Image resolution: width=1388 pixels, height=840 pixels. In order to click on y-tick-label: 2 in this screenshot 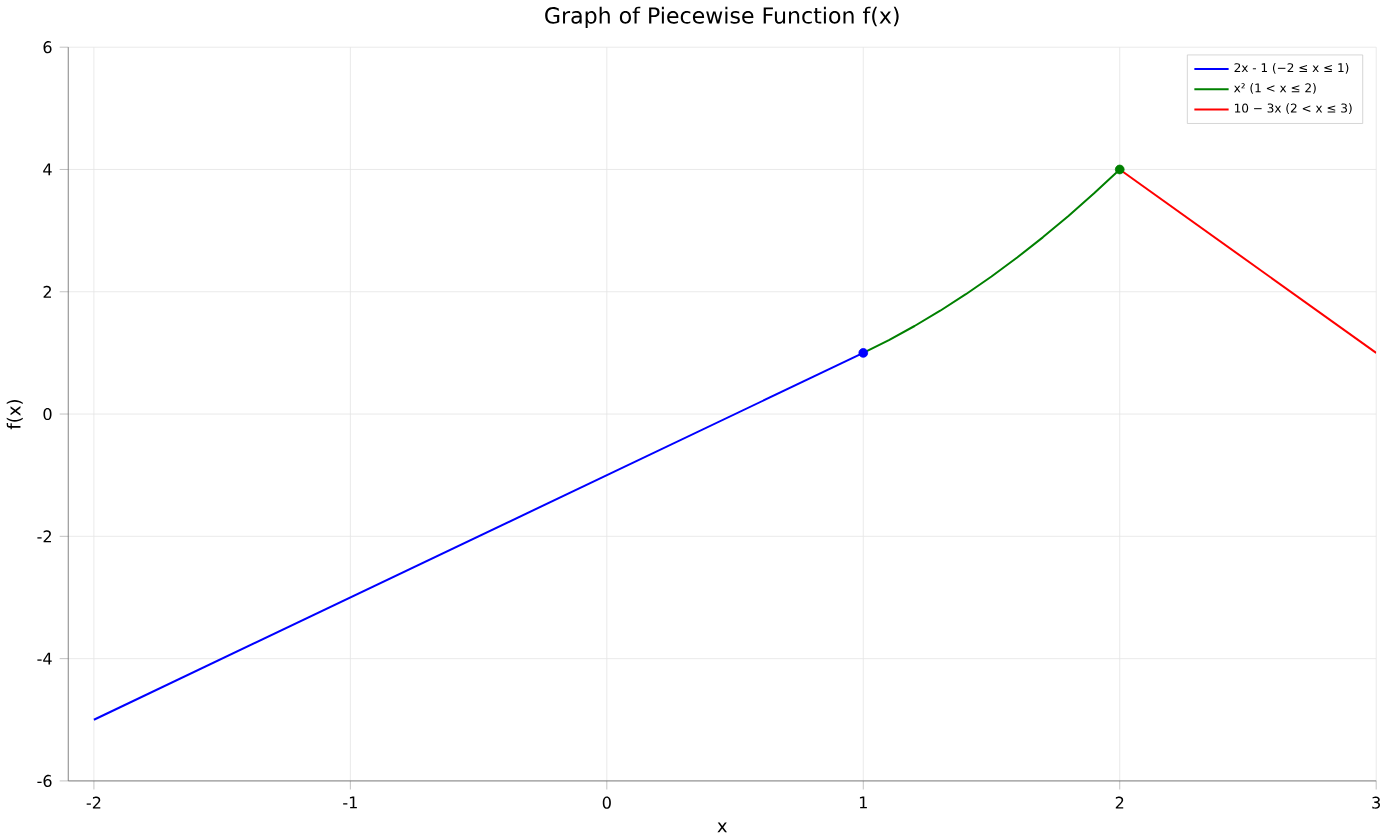, I will do `click(47, 292)`.